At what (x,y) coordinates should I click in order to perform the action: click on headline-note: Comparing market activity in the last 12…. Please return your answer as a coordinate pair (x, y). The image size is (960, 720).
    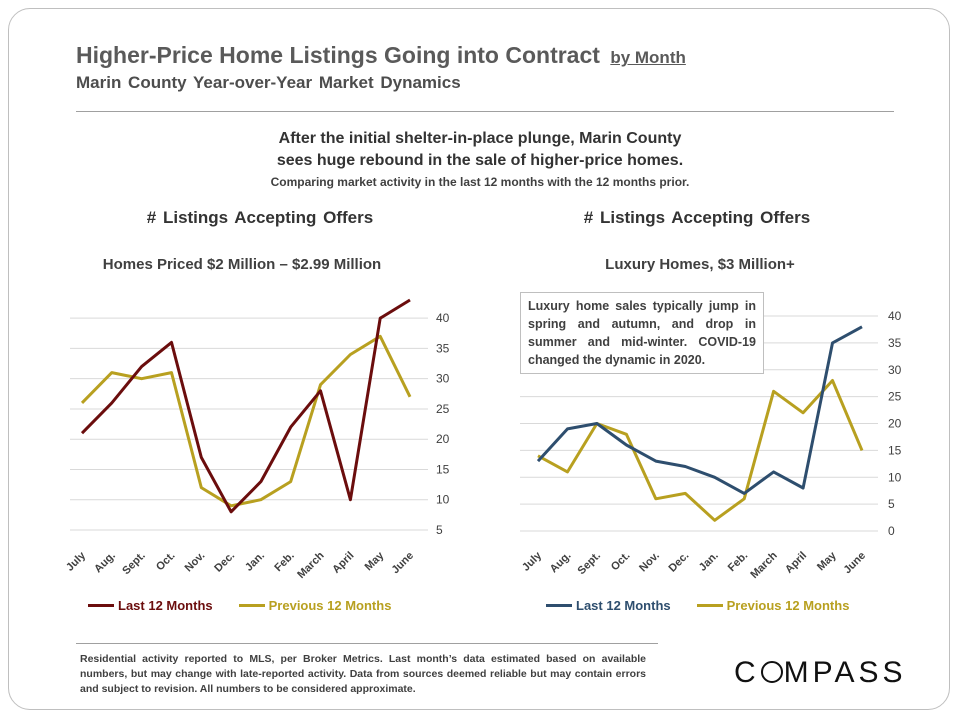
    Looking at the image, I should click on (480, 182).